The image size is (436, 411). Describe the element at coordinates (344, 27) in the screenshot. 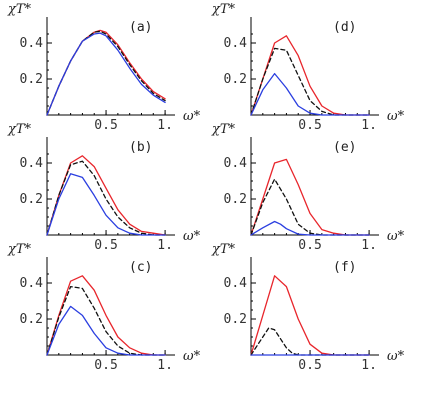

I see `panel-label: (d)` at that location.